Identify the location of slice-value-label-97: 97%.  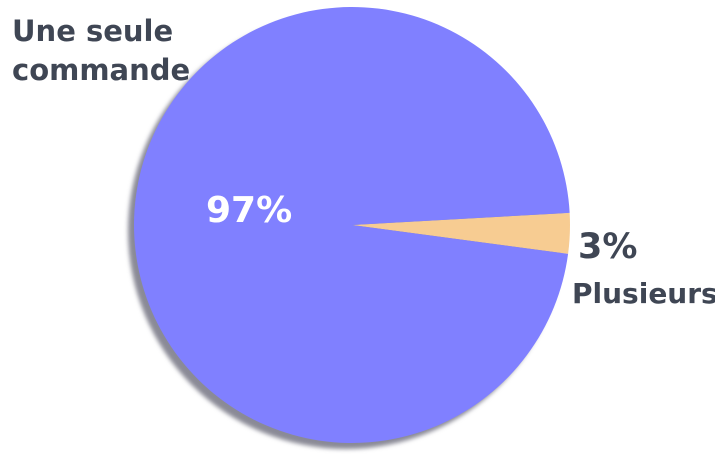
(249, 210).